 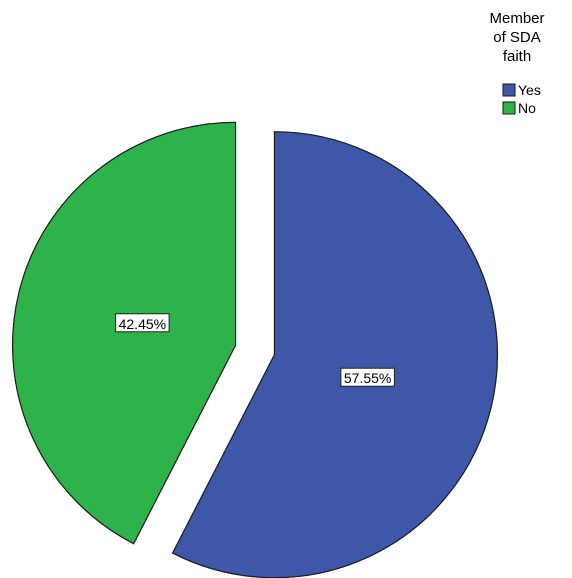 I want to click on data-label-text-no: 42.45%, so click(x=142, y=324).